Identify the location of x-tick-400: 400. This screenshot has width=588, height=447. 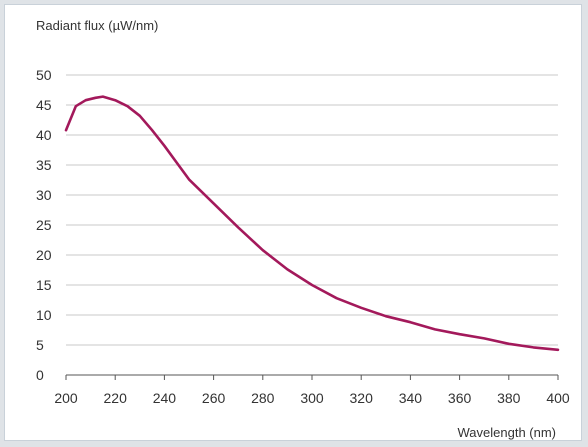
(558, 398).